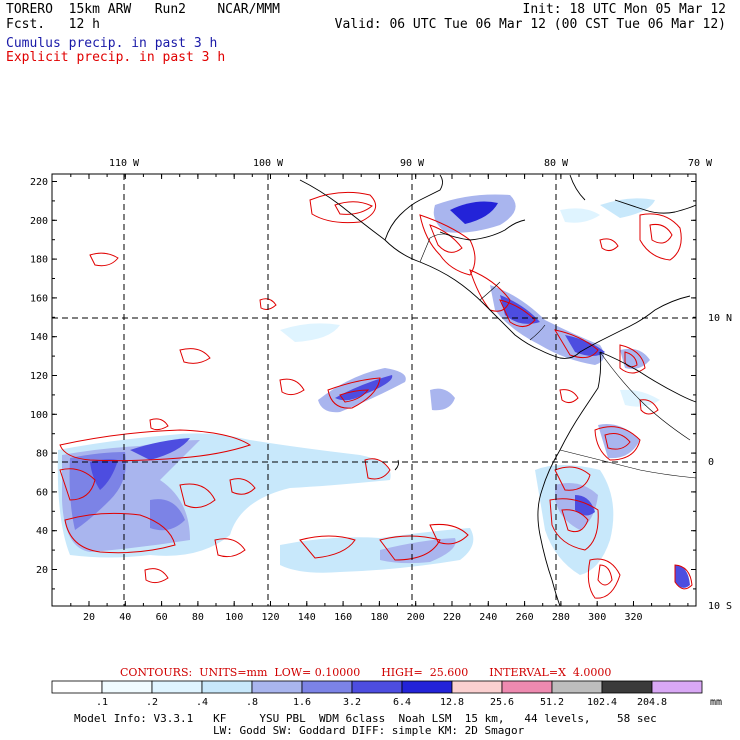 The width and height of the screenshot is (740, 740). Describe the element at coordinates (102, 702) in the screenshot. I see `colorbar-label: .1` at that location.